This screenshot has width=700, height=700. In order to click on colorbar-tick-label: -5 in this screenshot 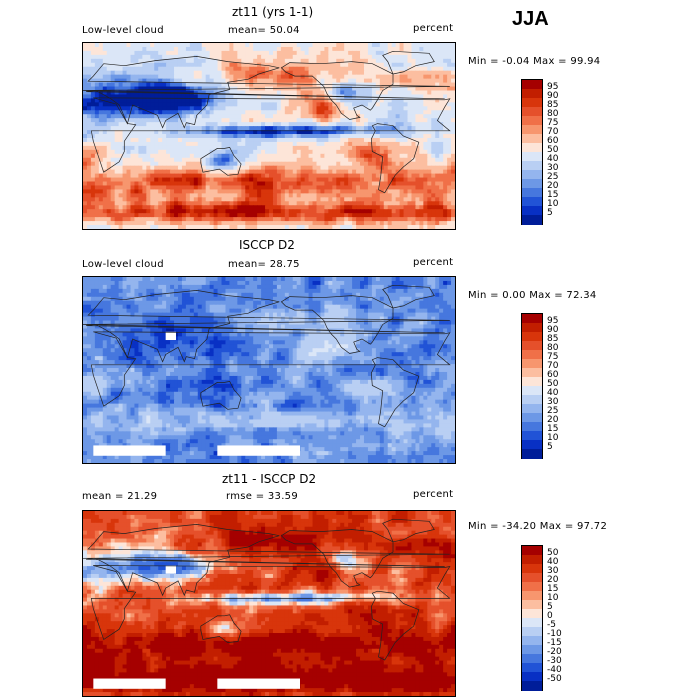, I will do `click(551, 625)`.